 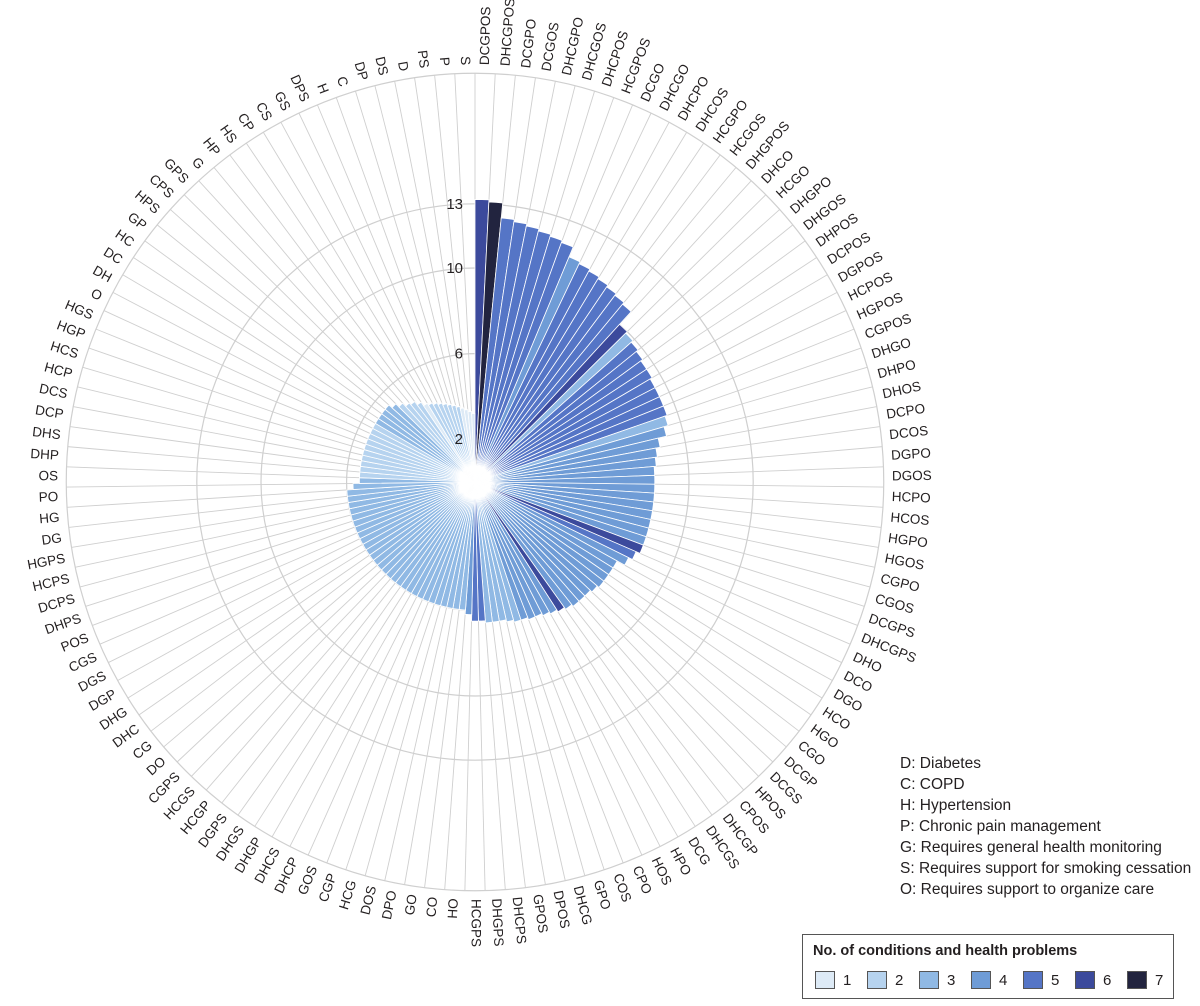 What do you see at coordinates (228, 134) in the screenshot?
I see `category-label-hs: HS` at bounding box center [228, 134].